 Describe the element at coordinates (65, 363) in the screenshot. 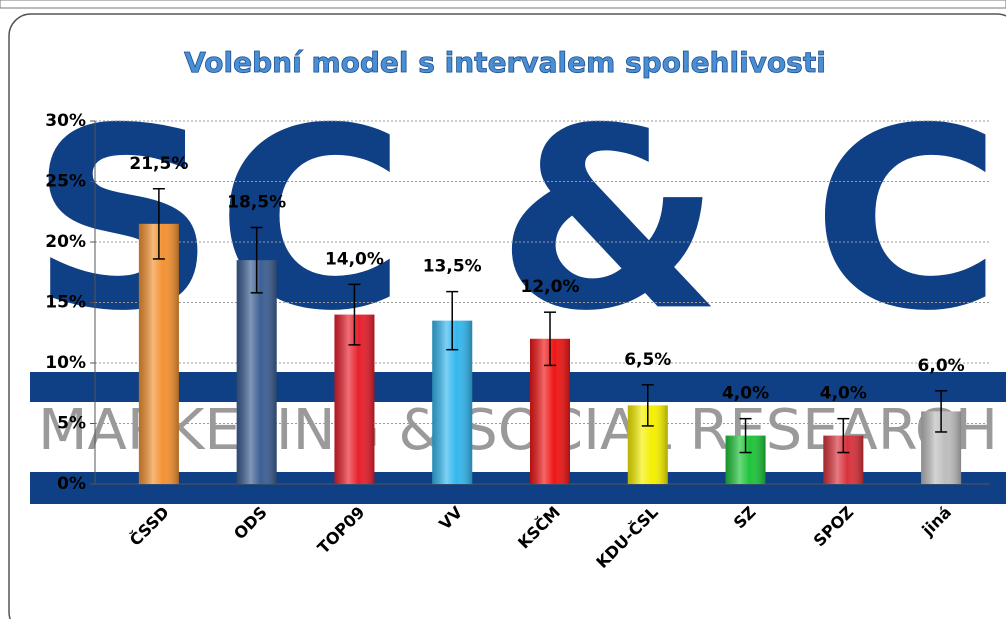

I see `y-tick-label: 10%` at that location.